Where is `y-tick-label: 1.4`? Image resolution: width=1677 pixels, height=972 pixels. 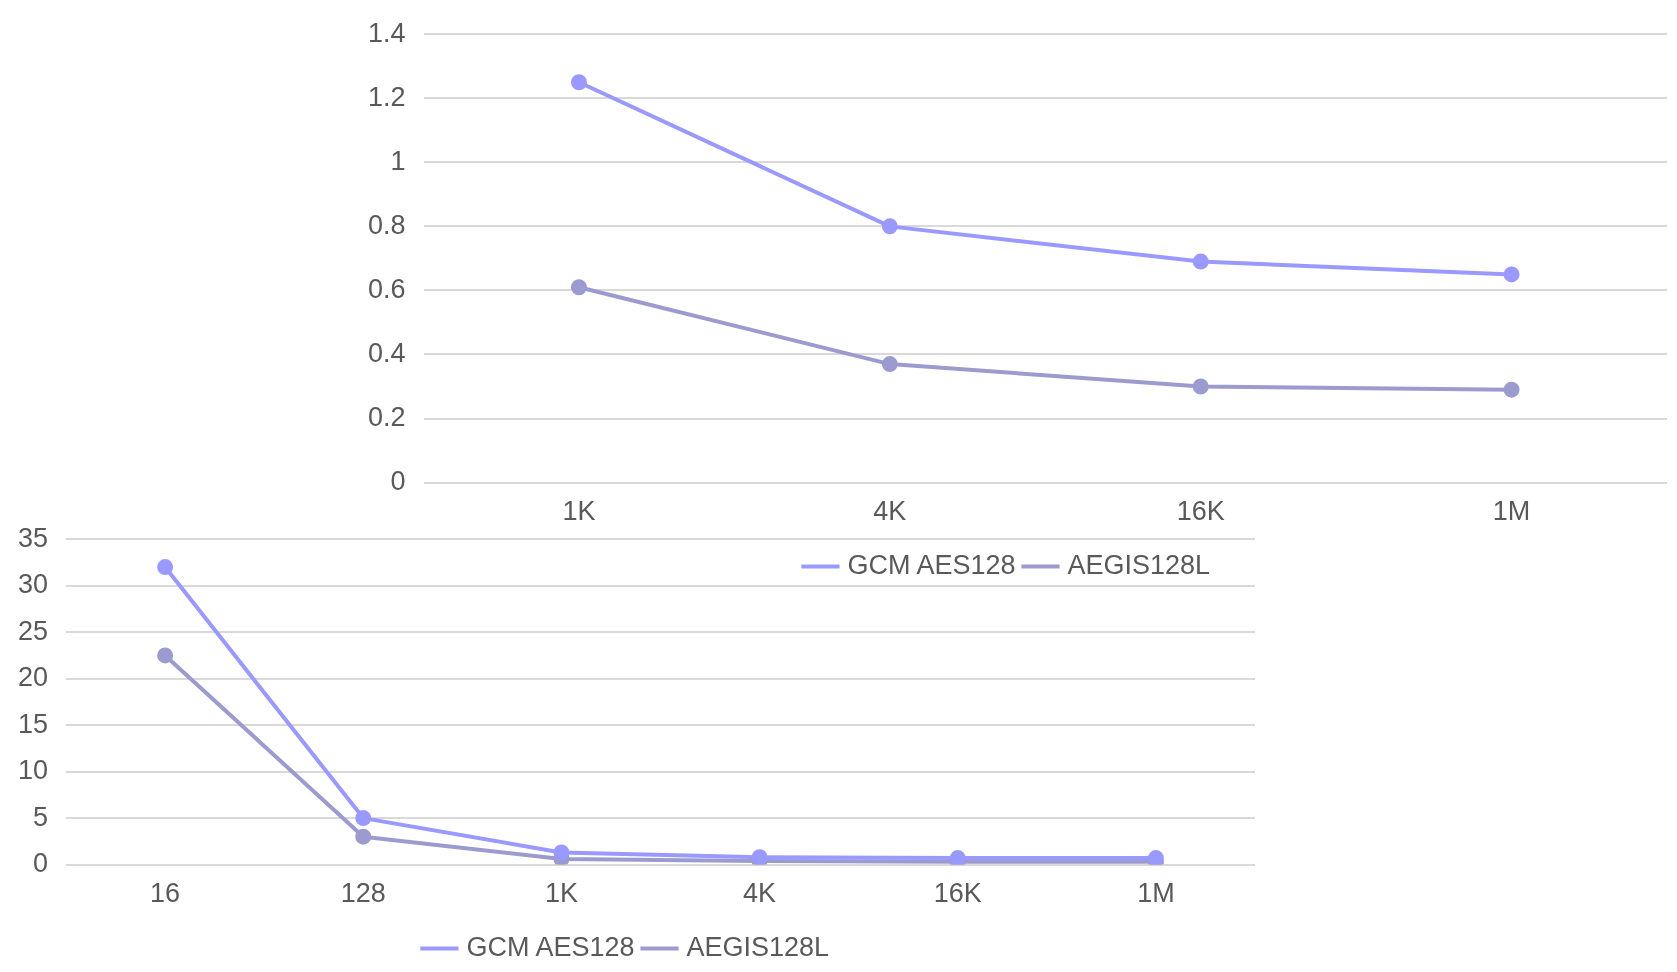 y-tick-label: 1.4 is located at coordinates (386, 32).